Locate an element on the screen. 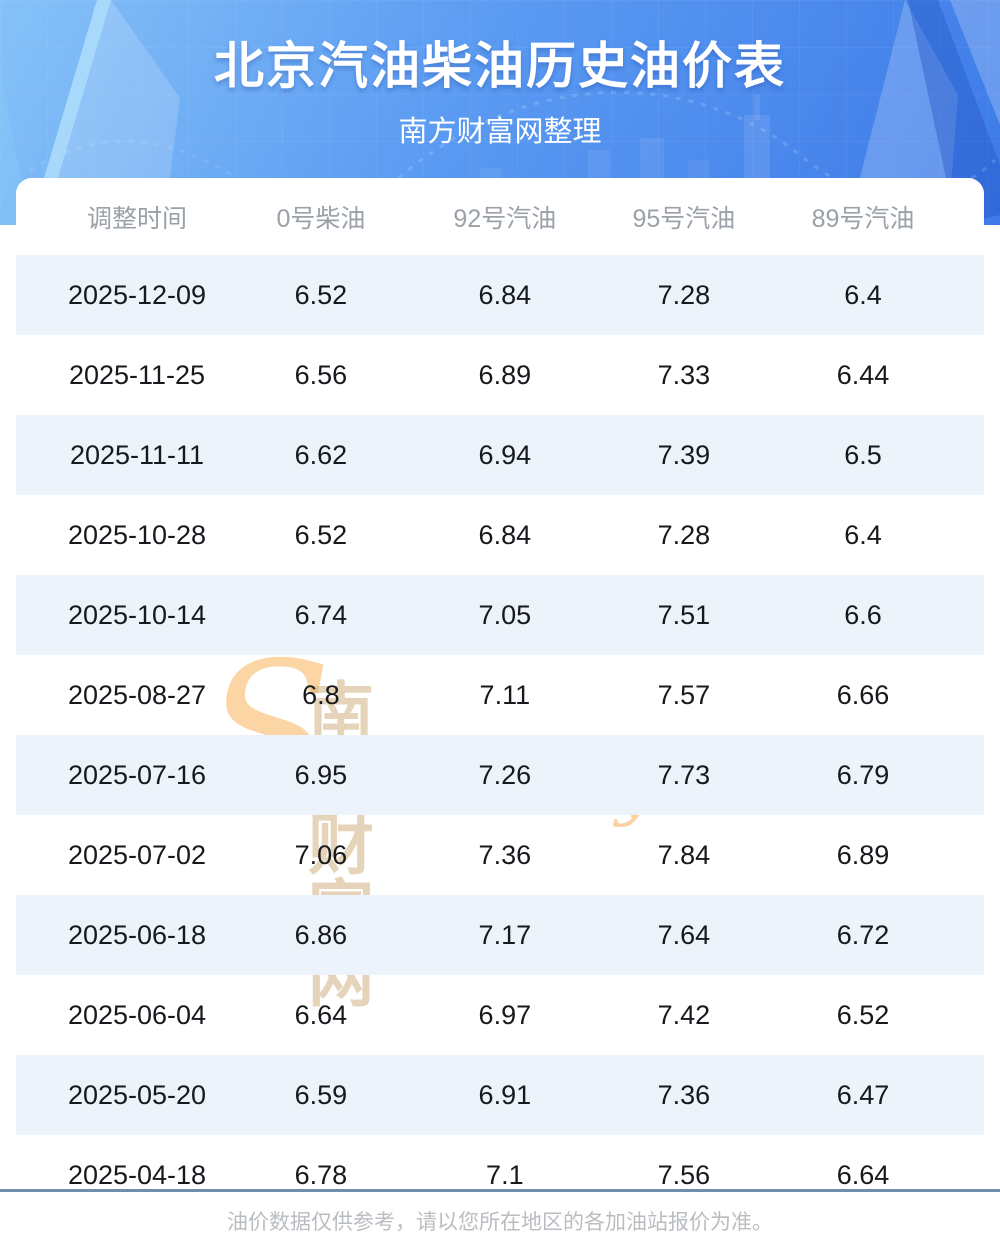 The image size is (1000, 1238). table-cell-price: 7.42 is located at coordinates (684, 1014).